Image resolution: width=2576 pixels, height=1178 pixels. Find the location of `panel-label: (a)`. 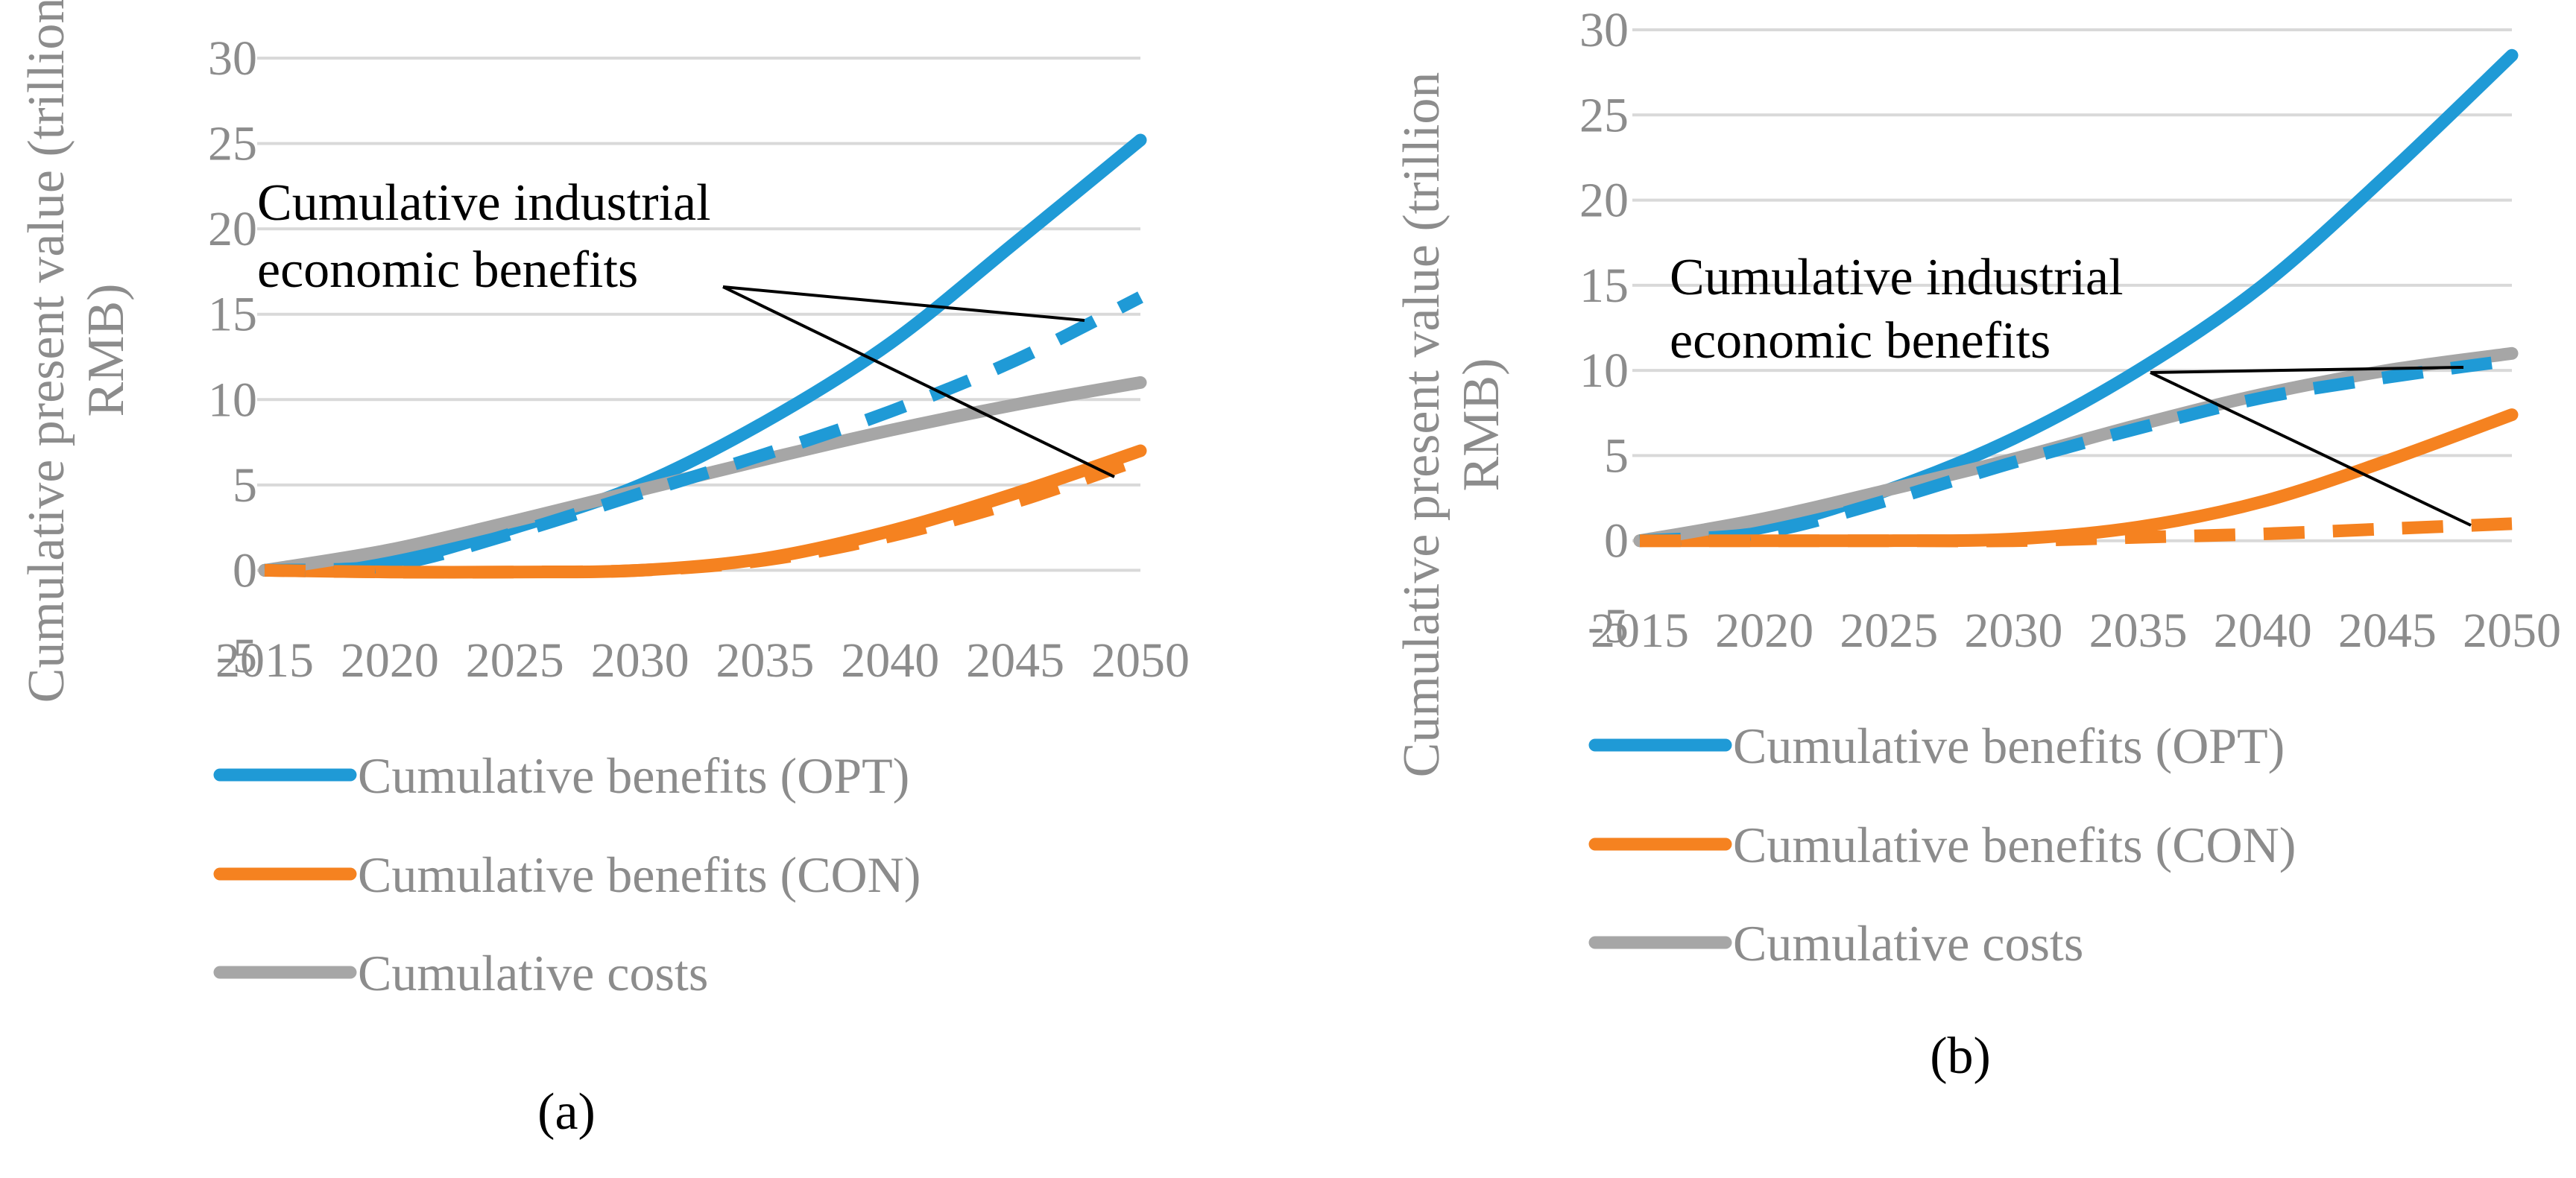

panel-label: (a) is located at coordinates (566, 1112).